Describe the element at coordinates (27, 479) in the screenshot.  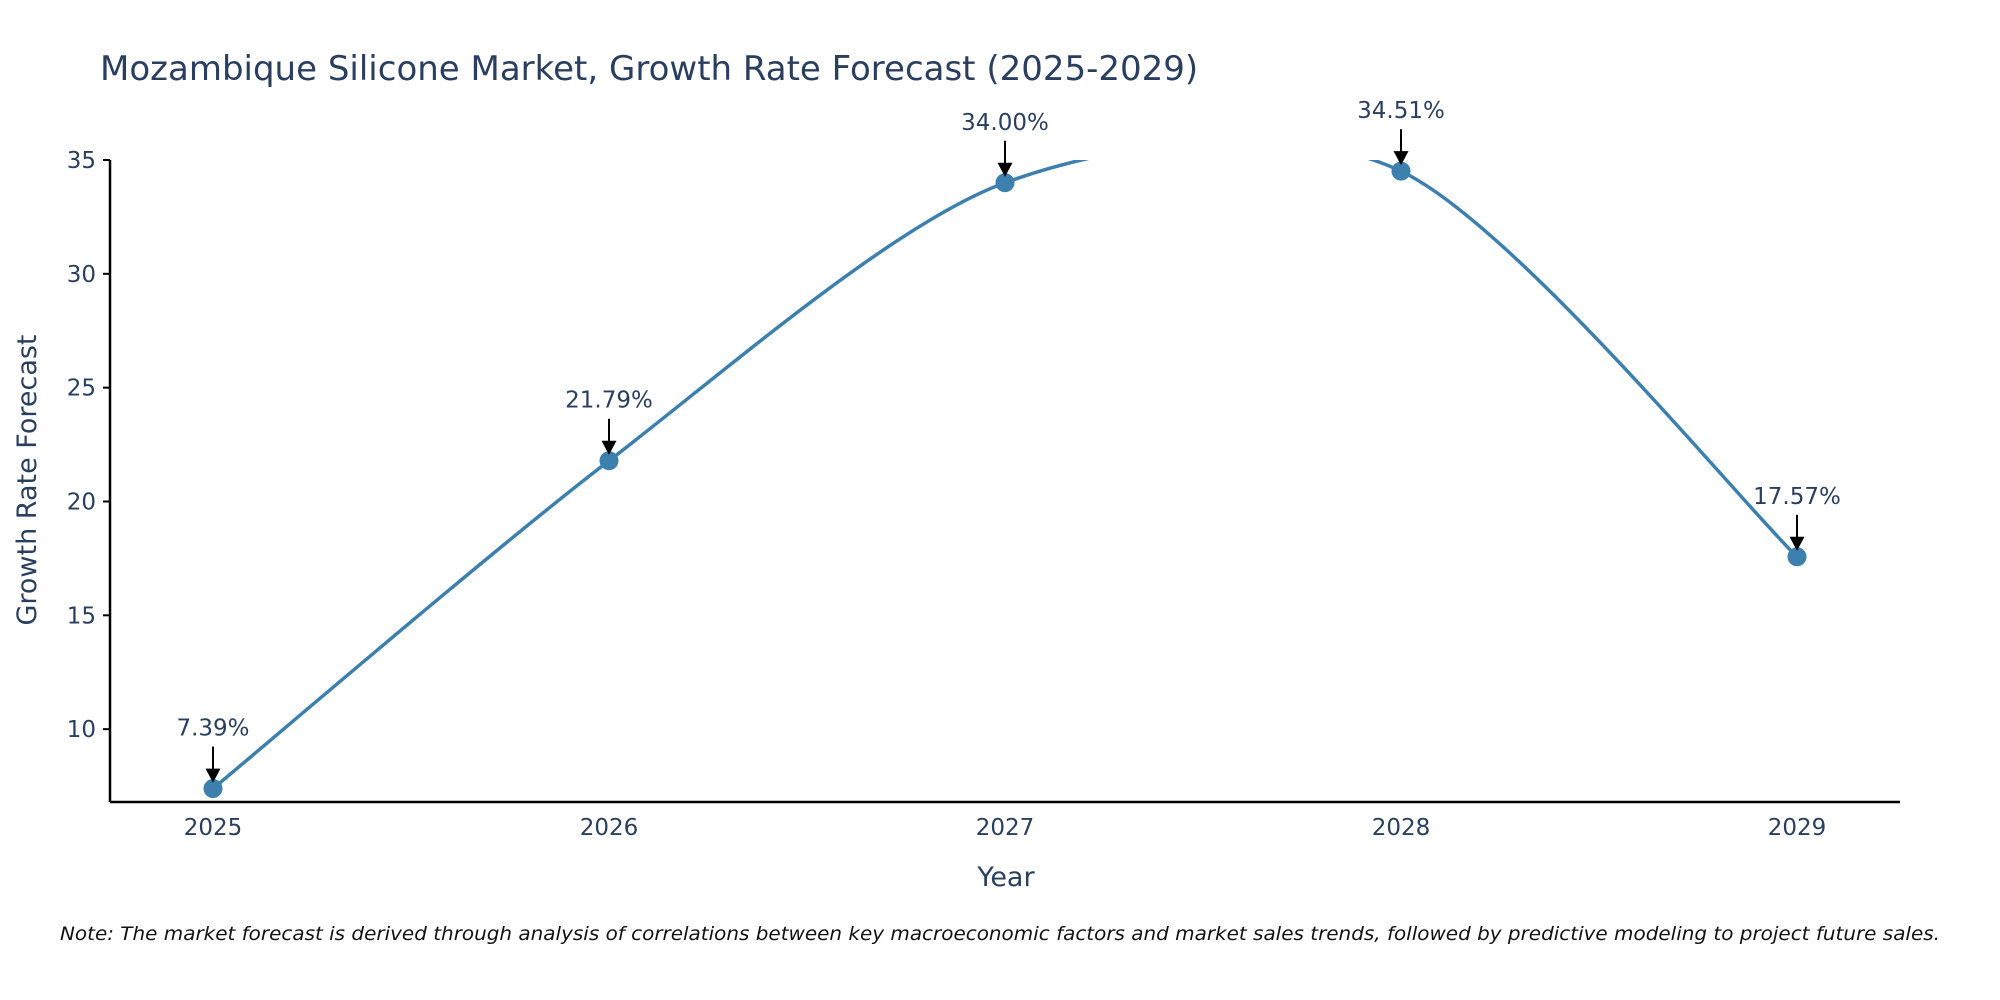
I see `y-axis-title: Growth Rate Forecast` at that location.